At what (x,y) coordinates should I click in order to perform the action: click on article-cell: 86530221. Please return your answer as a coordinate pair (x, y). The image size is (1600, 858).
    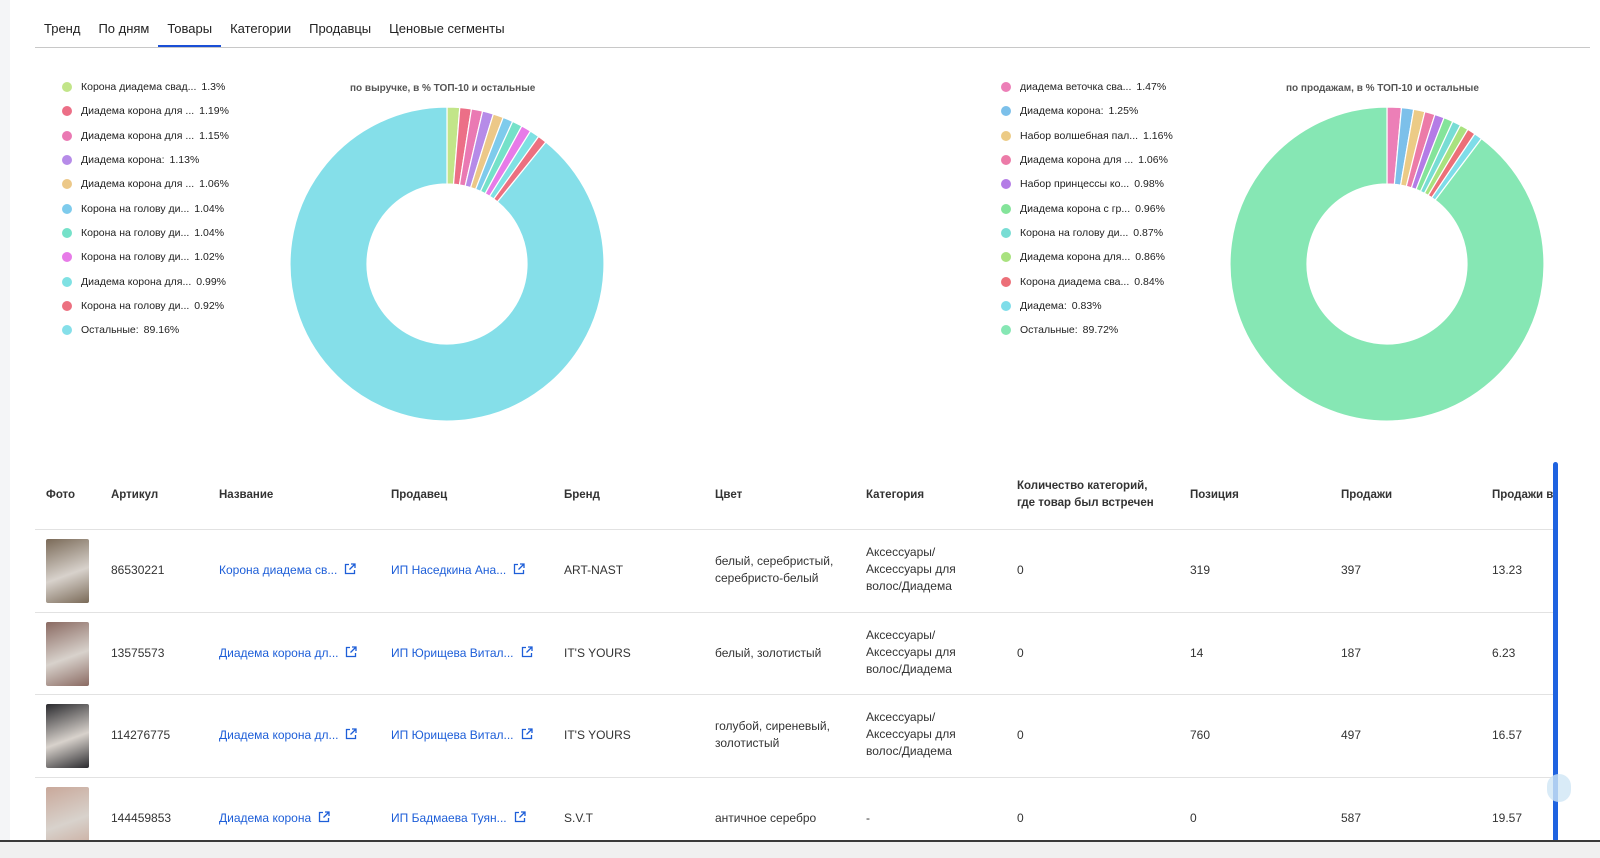
    Looking at the image, I should click on (138, 570).